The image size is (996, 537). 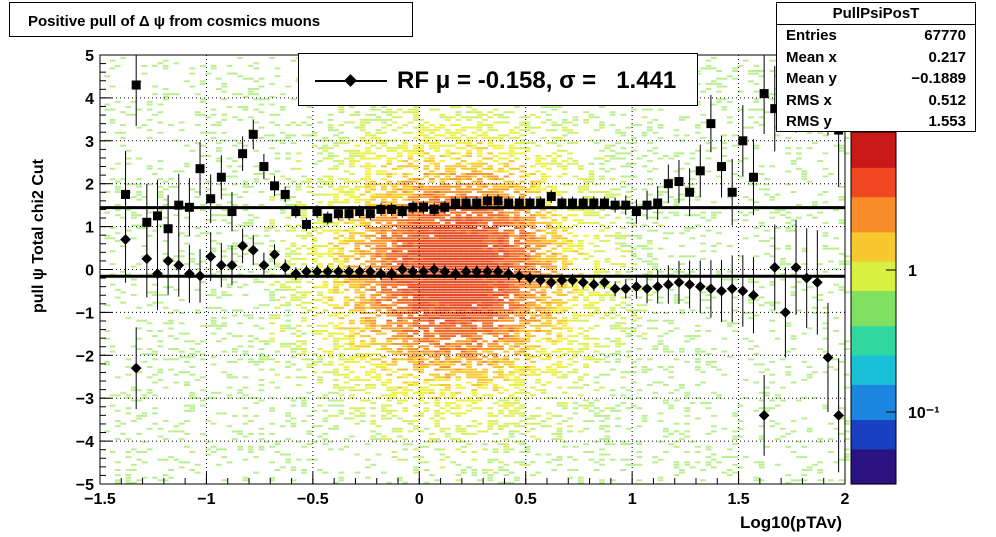 What do you see at coordinates (876, 14) in the screenshot?
I see `stats-title: PullPsiPosT` at bounding box center [876, 14].